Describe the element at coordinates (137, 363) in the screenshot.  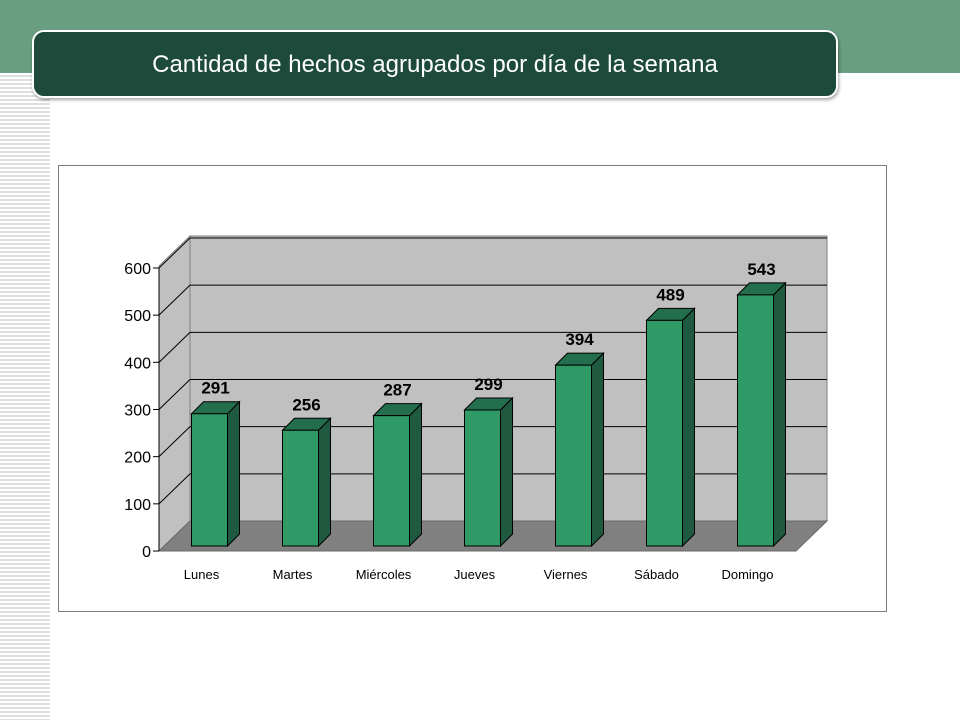
I see `y-tick-label: 400` at that location.